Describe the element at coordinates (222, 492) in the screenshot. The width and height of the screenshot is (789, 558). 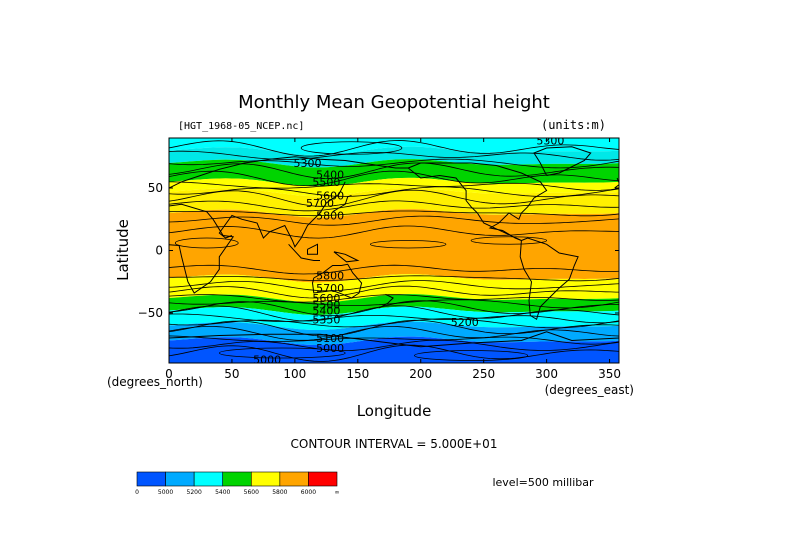
I see `colorbar-tick-label: 5400` at that location.